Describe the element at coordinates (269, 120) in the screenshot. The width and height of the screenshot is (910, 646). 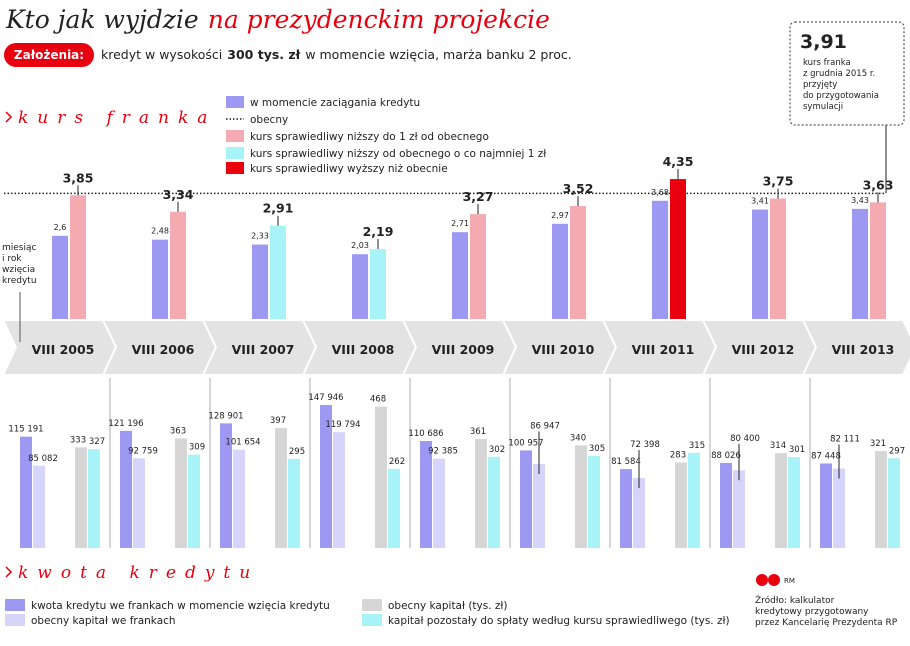
I see `legend-label: obecny` at that location.